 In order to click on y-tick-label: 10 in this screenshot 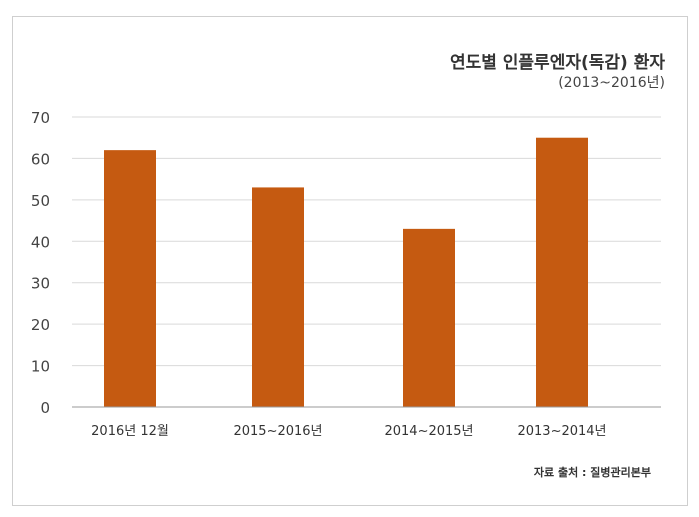, I will do `click(40, 367)`.